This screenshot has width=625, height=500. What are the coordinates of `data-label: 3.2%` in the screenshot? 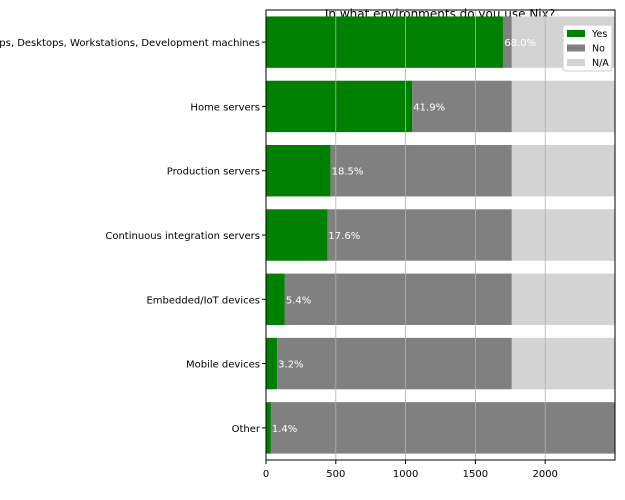 It's located at (290, 365).